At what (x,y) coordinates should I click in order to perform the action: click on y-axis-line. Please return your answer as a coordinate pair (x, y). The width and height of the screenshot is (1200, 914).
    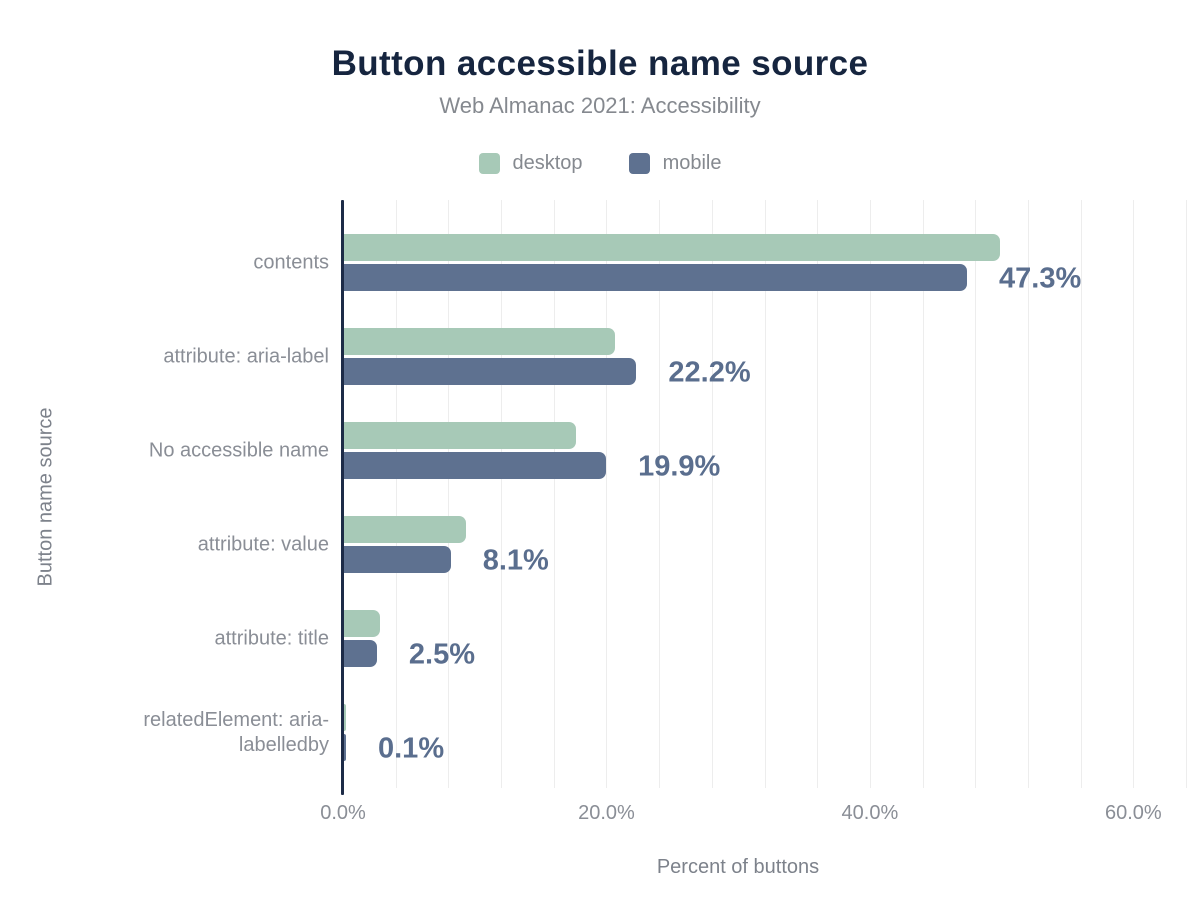
    Looking at the image, I should click on (342, 497).